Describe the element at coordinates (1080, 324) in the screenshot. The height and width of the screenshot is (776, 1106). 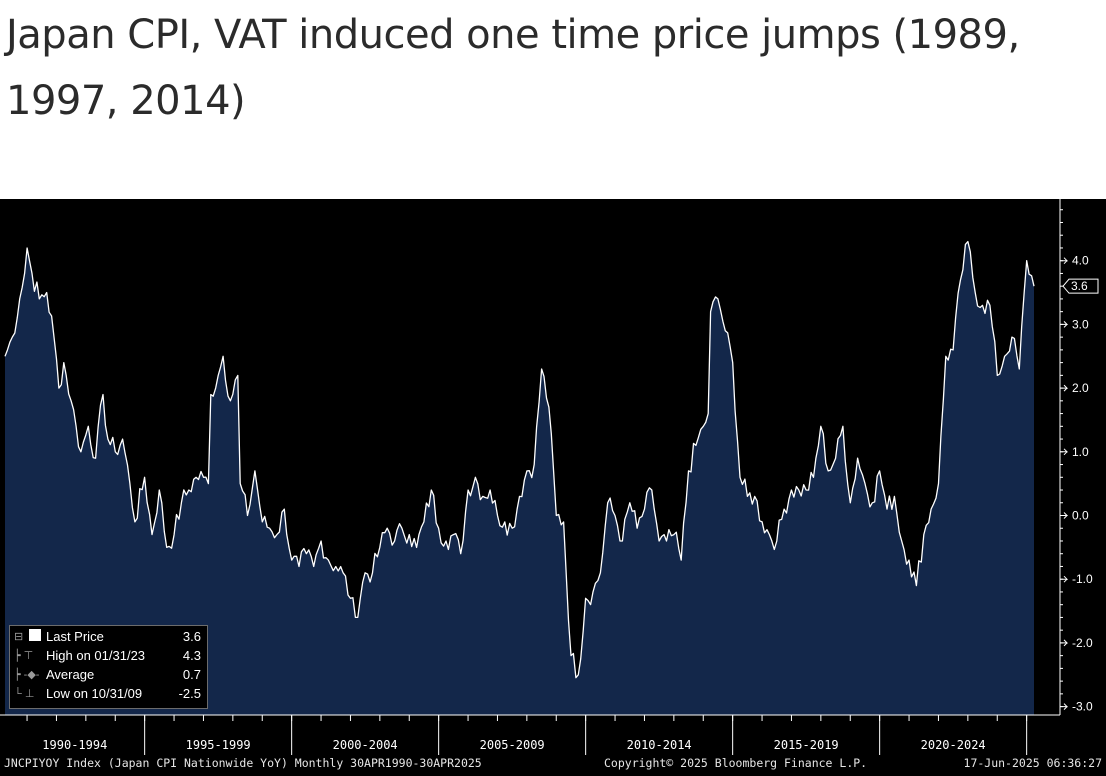
I see `y-tick-label: 3.0` at that location.